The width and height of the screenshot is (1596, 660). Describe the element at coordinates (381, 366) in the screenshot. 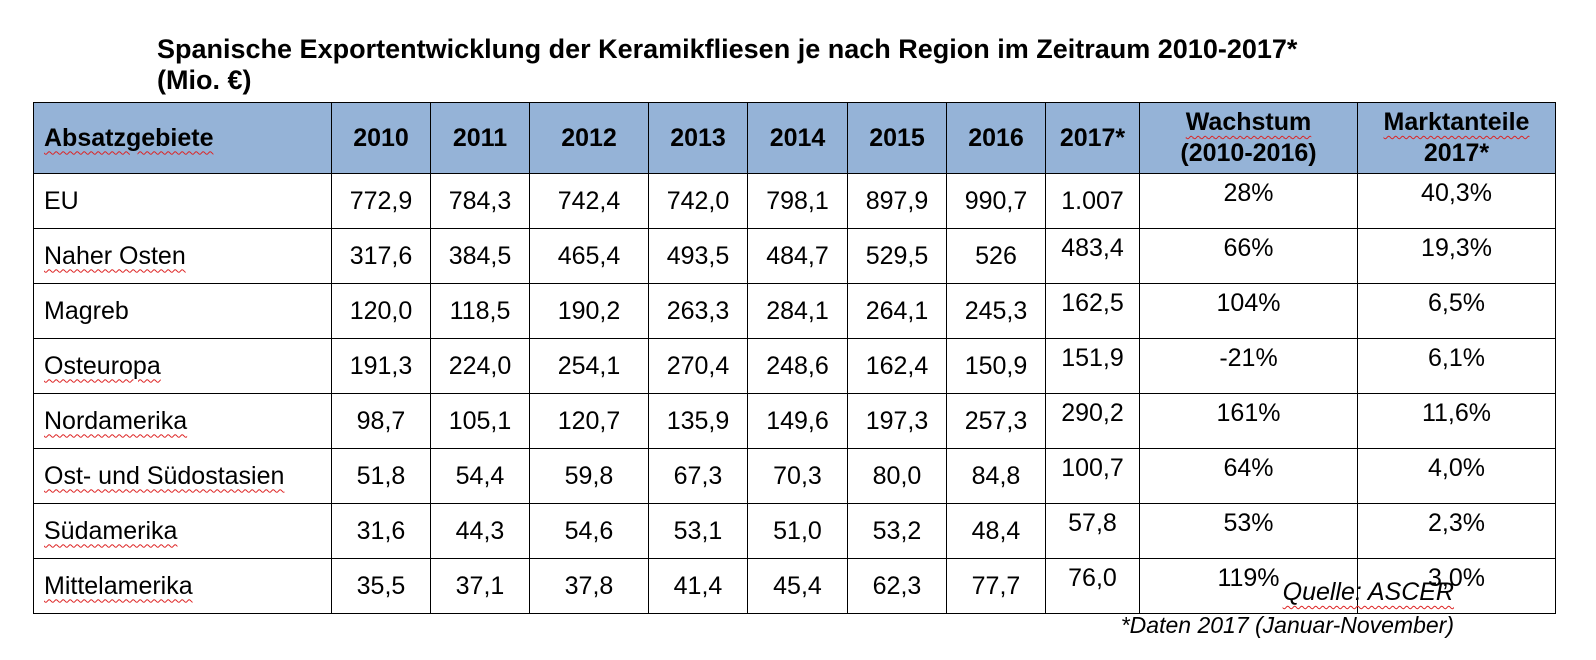

I see `row-value: 191,3` at that location.